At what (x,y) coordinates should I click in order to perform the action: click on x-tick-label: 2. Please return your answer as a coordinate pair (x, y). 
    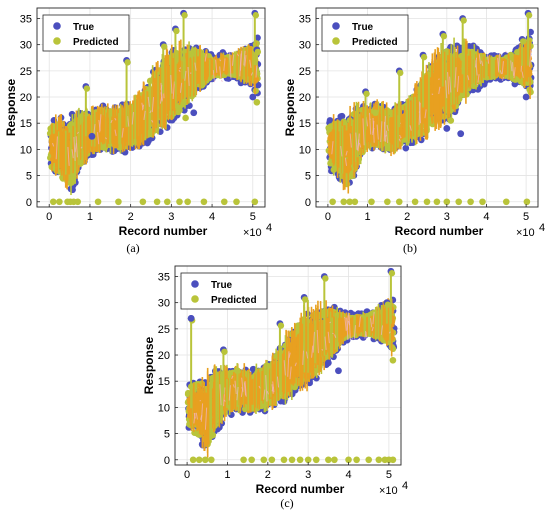
    Looking at the image, I should click on (131, 217).